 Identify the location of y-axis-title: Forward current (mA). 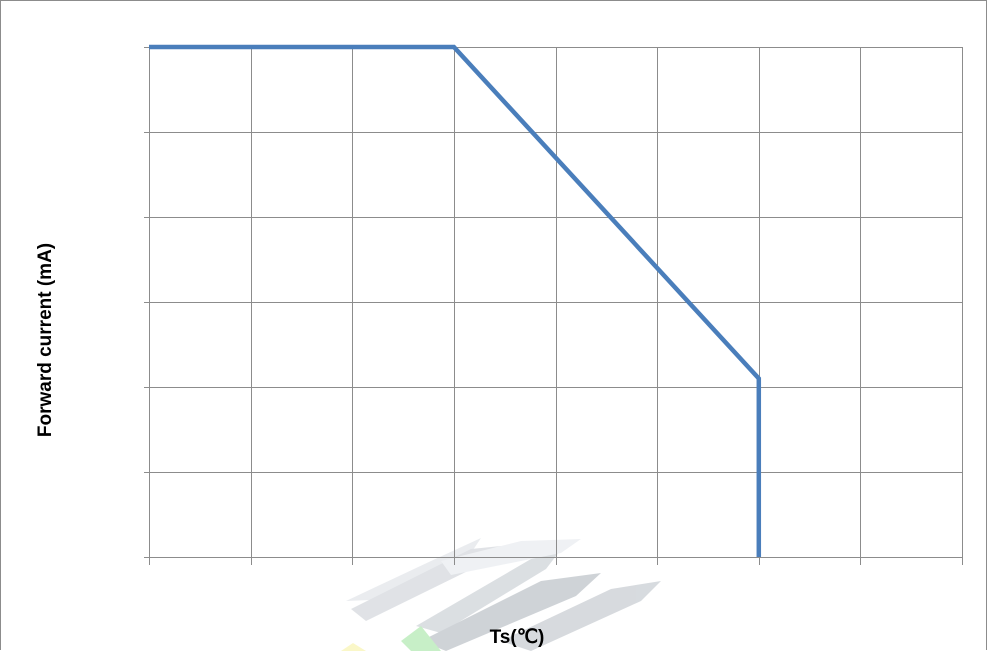
(45, 340).